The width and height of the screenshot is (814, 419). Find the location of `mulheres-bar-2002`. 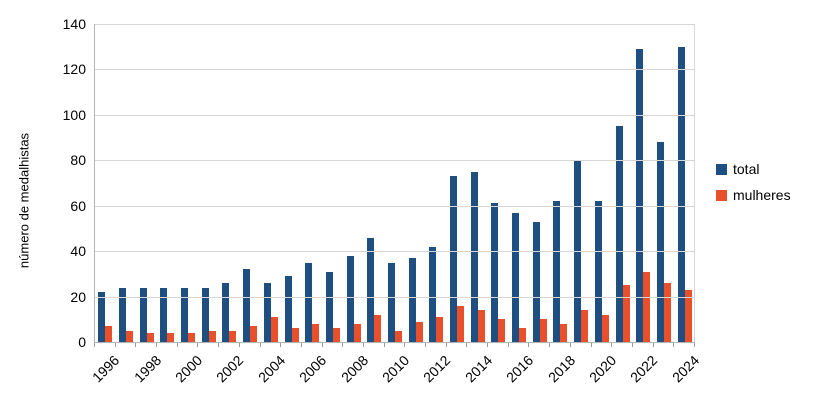

mulheres-bar-2002 is located at coordinates (233, 336).